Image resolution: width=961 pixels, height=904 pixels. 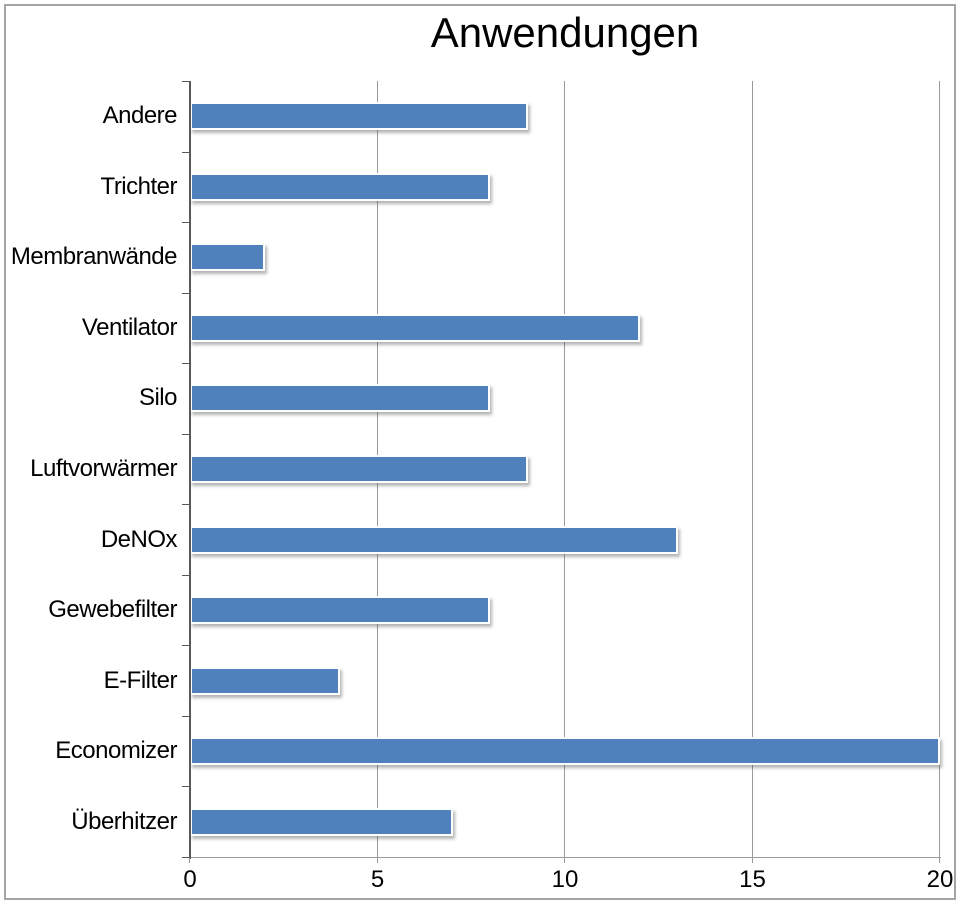 What do you see at coordinates (124, 821) in the screenshot?
I see `category-label-Überhitzer: Überhitzer` at bounding box center [124, 821].